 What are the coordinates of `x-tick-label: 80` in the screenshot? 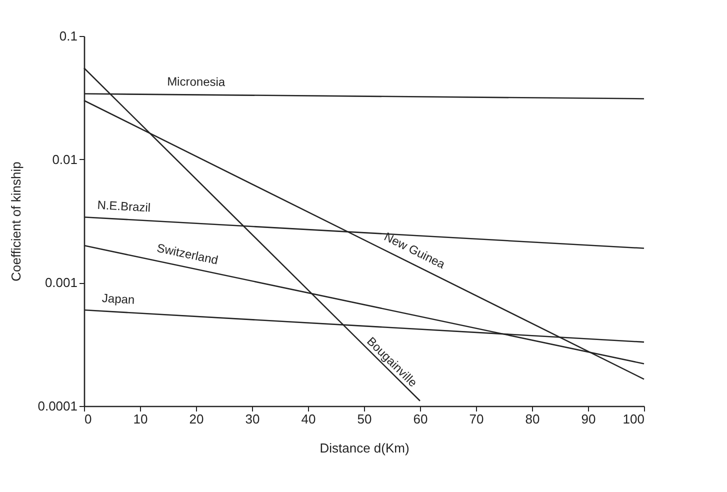 It's located at (532, 419).